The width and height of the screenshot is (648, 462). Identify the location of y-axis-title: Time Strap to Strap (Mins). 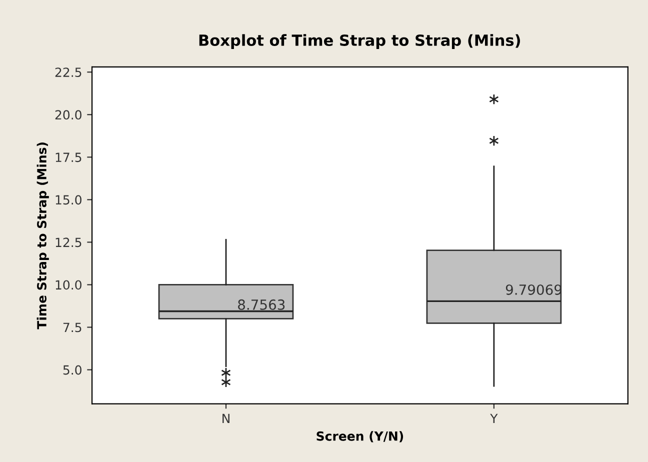
(42, 236).